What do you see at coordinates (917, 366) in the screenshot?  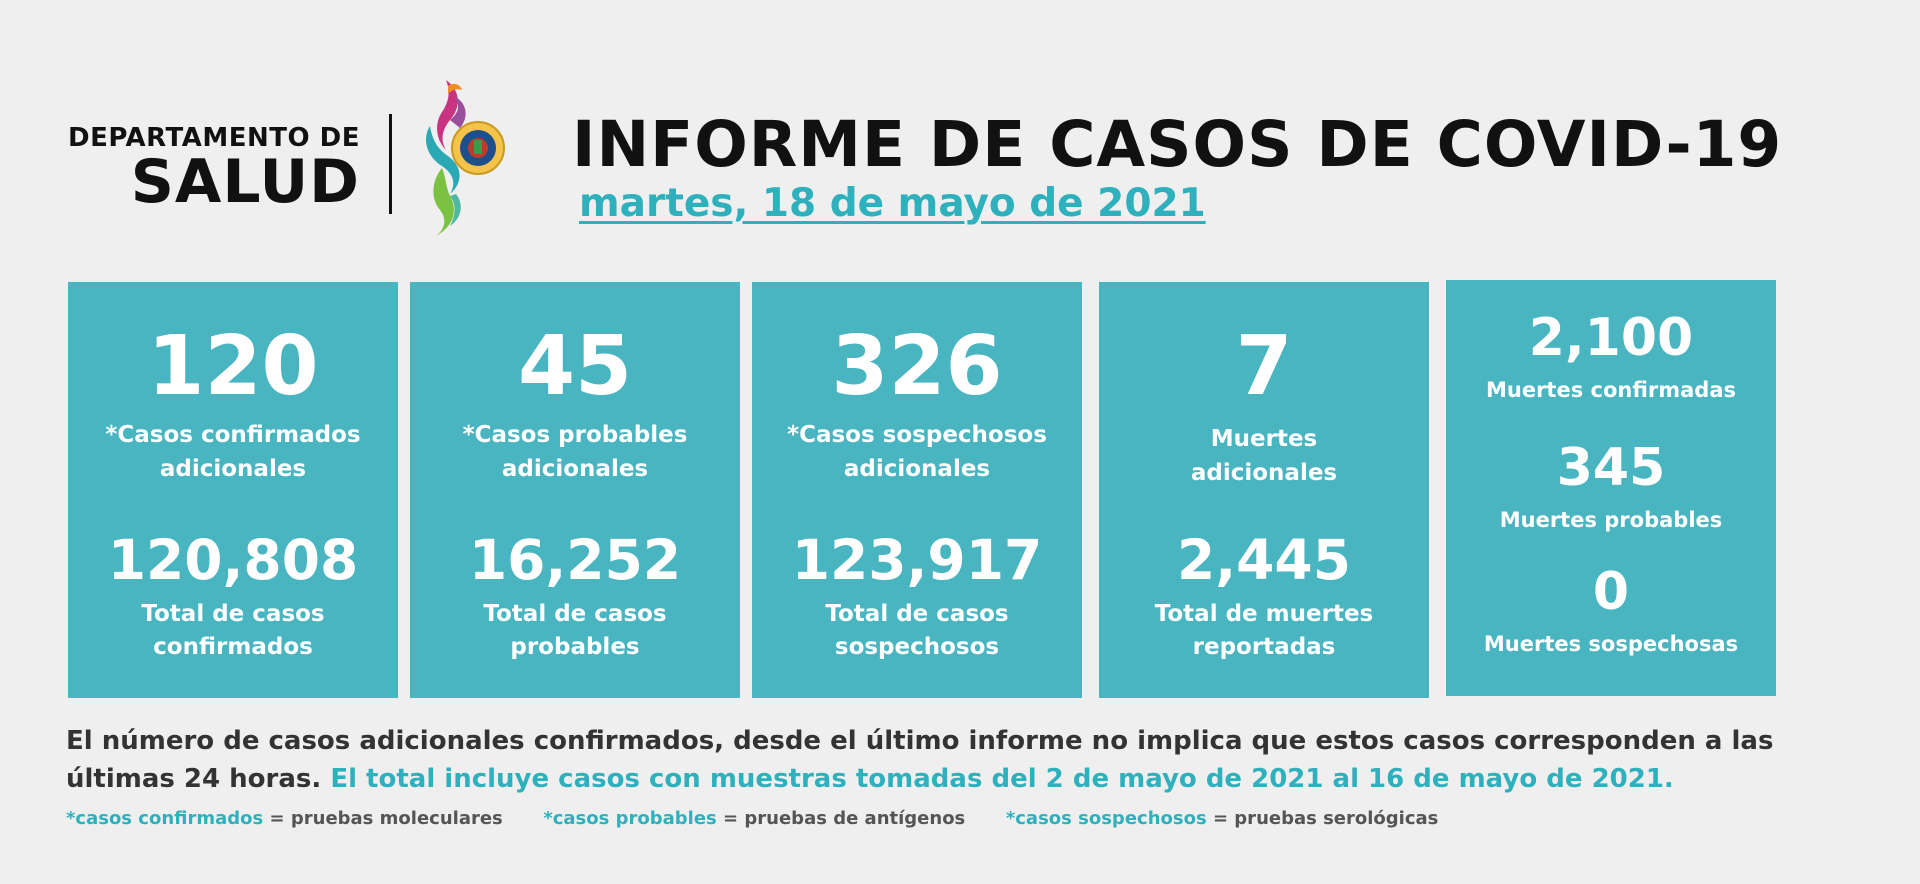 I see `additional-number: 326` at bounding box center [917, 366].